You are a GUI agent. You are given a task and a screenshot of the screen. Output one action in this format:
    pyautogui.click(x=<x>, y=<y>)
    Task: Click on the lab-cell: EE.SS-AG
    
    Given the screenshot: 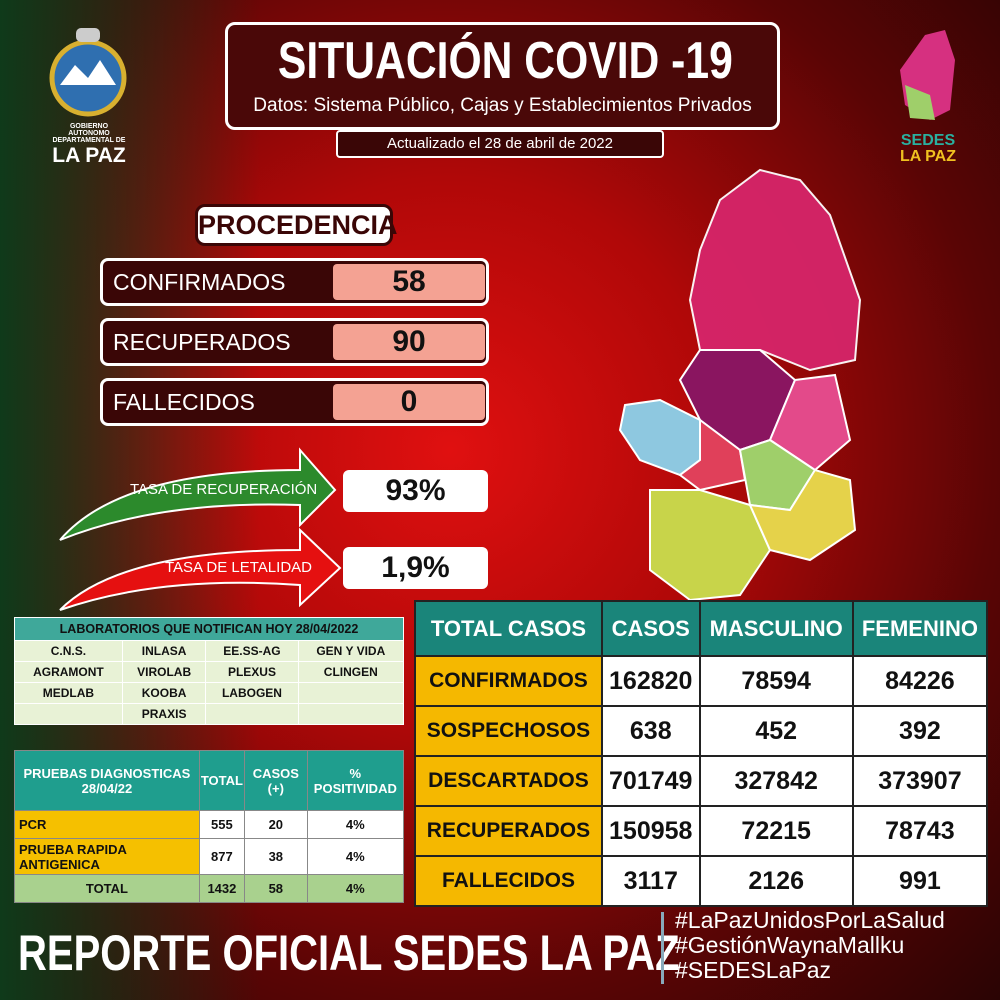 What is the action you would take?
    pyautogui.click(x=252, y=651)
    